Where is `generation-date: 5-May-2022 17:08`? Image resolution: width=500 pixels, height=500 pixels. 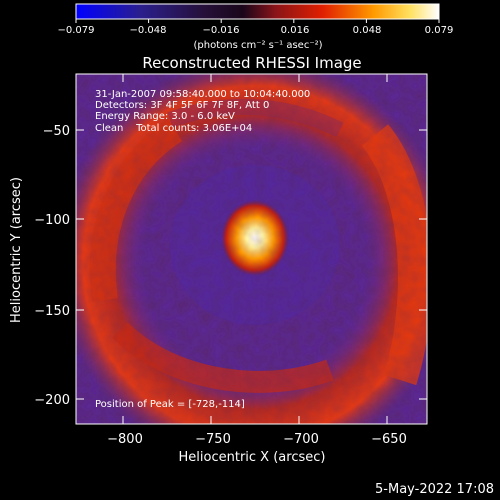
generation-date: 5-May-2022 17:08 is located at coordinates (434, 489).